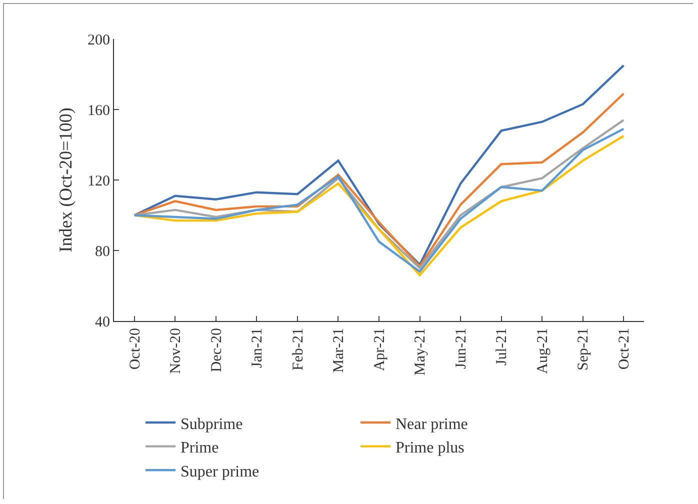 The image size is (698, 504). Describe the element at coordinates (432, 424) in the screenshot. I see `legend-label: Near prime` at that location.